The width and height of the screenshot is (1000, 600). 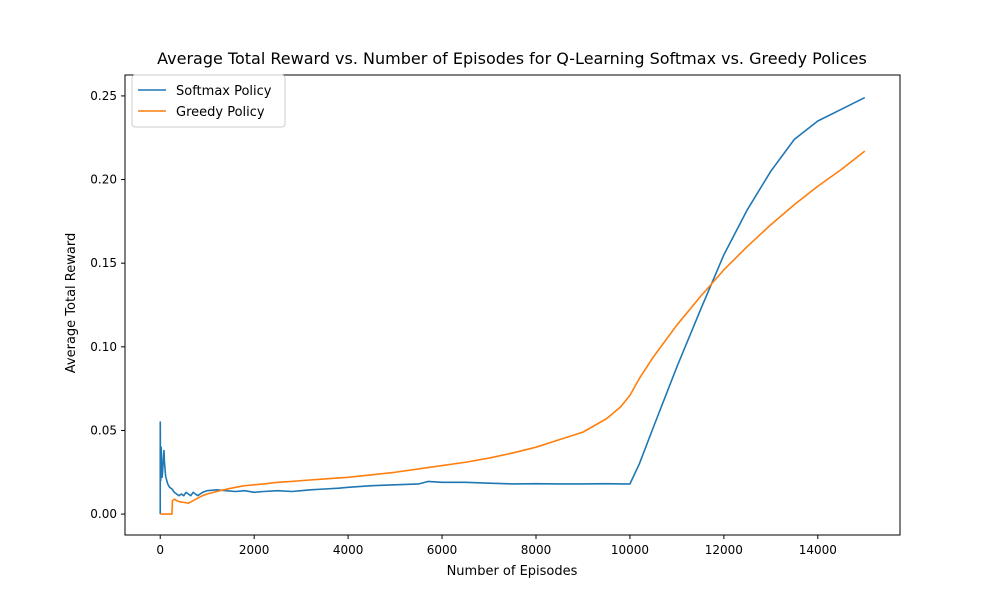 What do you see at coordinates (818, 550) in the screenshot?
I see `x-tick-label: 14000` at bounding box center [818, 550].